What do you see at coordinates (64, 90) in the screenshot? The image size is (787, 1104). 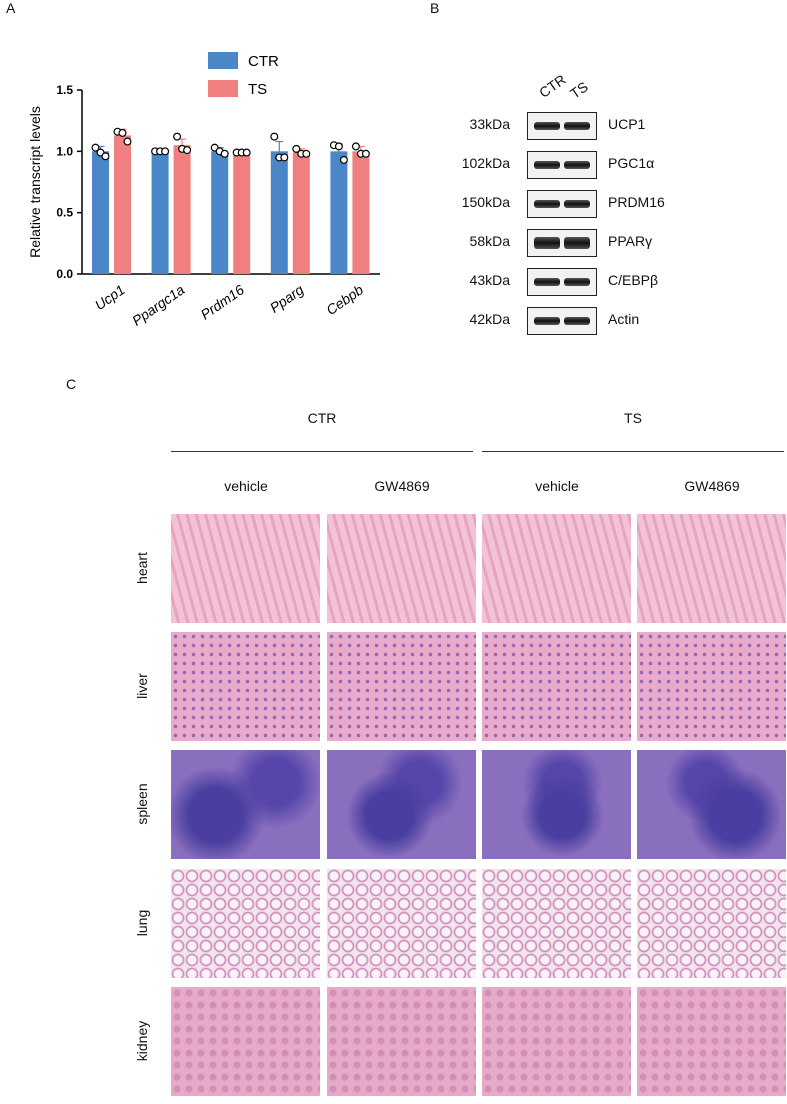 I see `y-tick-label: 1.5` at bounding box center [64, 90].